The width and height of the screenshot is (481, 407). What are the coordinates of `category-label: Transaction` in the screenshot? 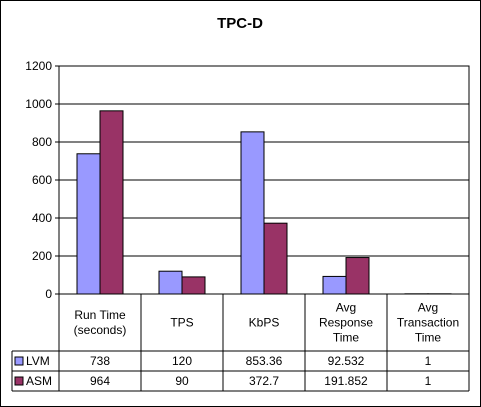 It's located at (428, 323).